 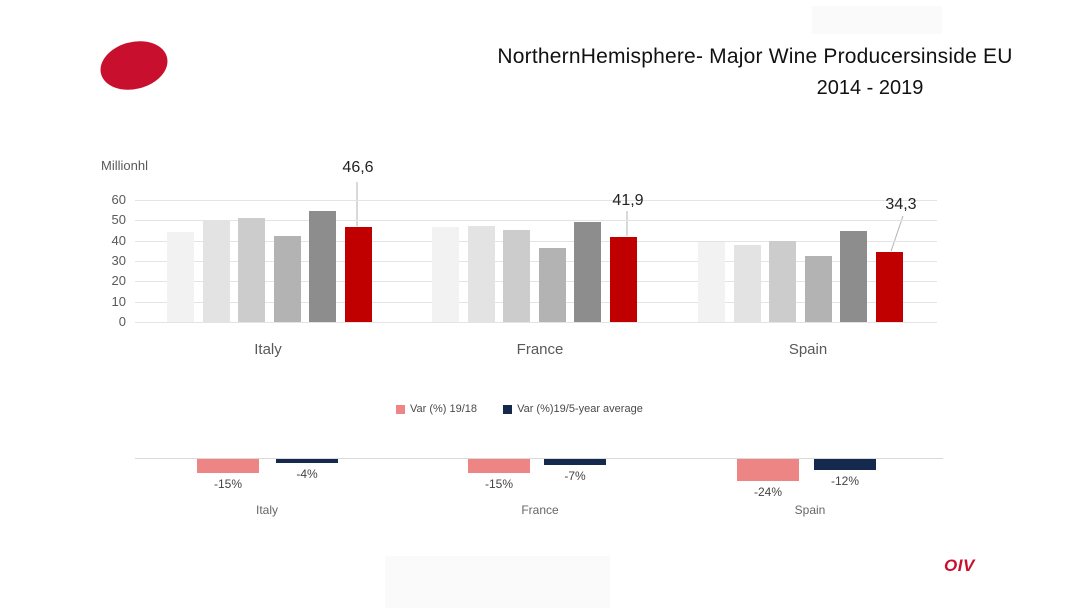 What do you see at coordinates (959, 565) in the screenshot?
I see `oiv-brand-text: OIV` at bounding box center [959, 565].